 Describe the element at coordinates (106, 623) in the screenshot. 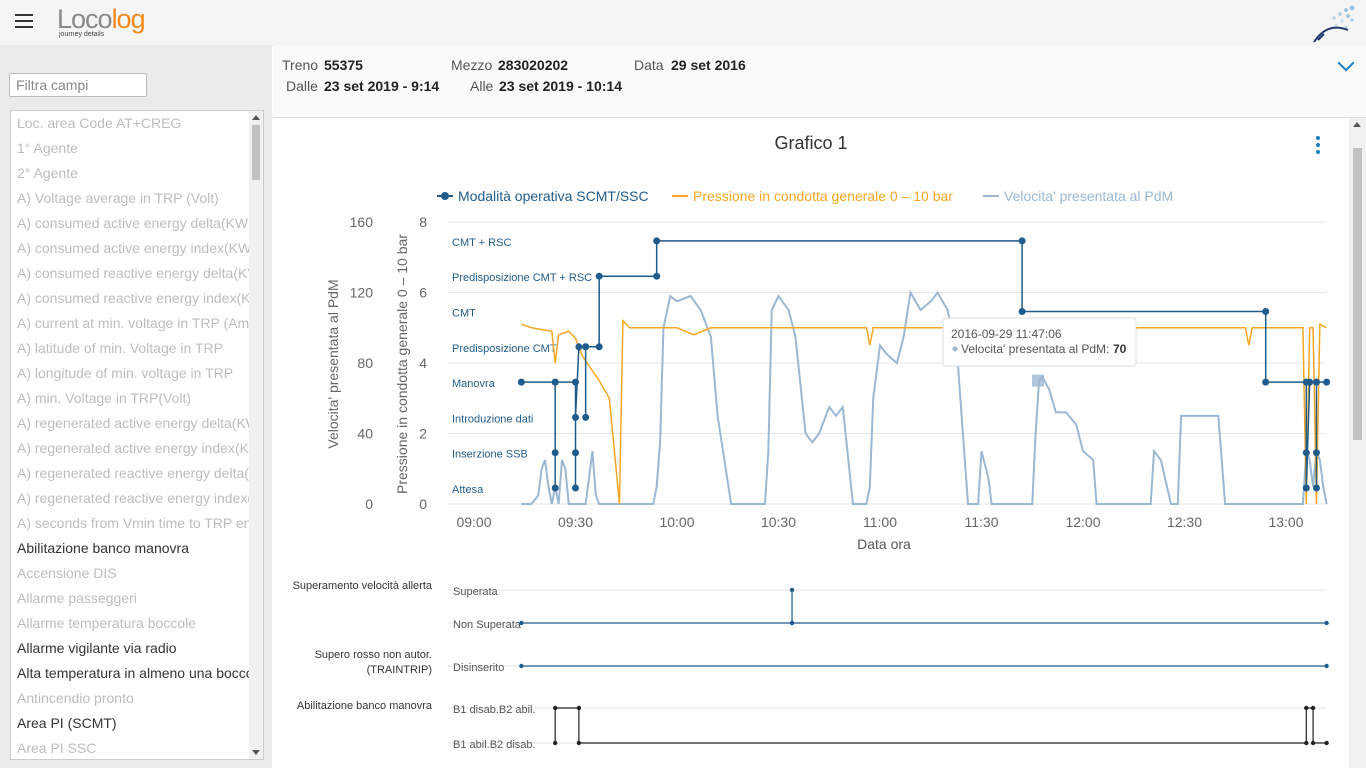

I see `field-item: Allarme temperatura boccole` at that location.